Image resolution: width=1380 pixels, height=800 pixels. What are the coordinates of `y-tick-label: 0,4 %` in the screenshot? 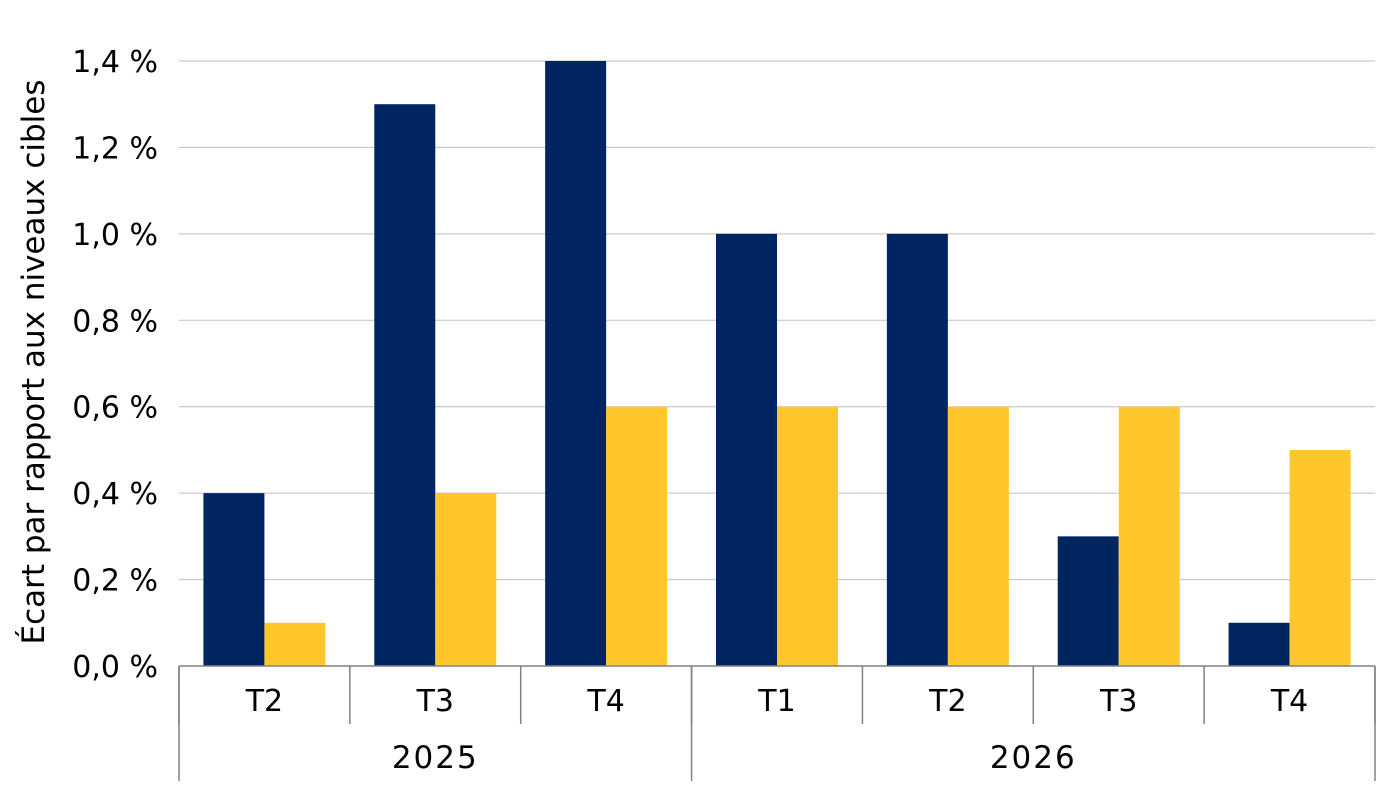 It's located at (115, 494).